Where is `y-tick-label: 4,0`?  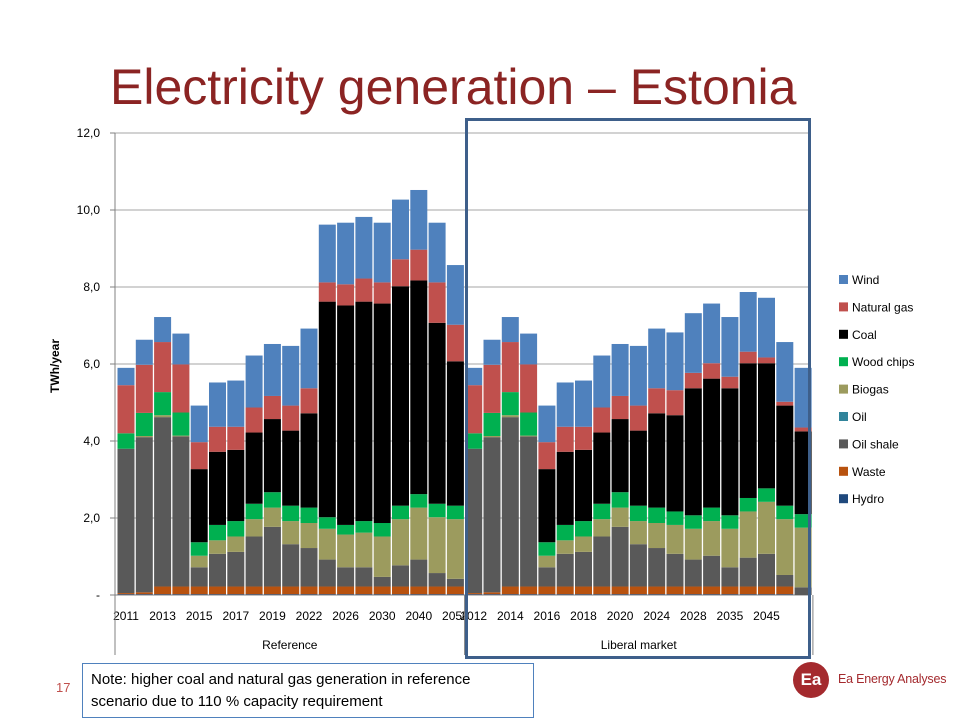 y-tick-label: 4,0 is located at coordinates (91, 441).